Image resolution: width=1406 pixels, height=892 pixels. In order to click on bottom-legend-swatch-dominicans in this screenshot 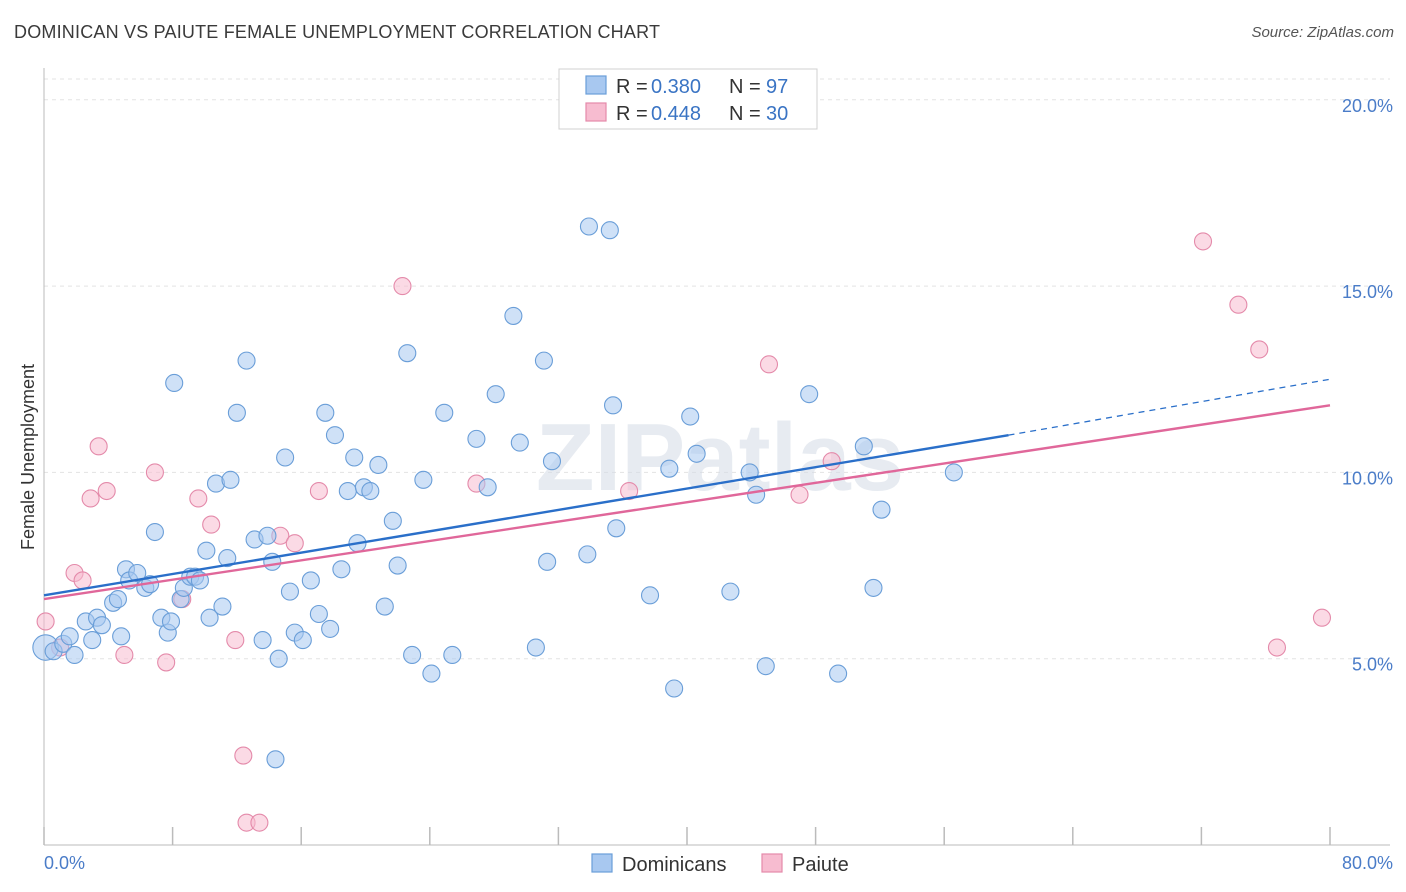, I will do `click(602, 863)`.